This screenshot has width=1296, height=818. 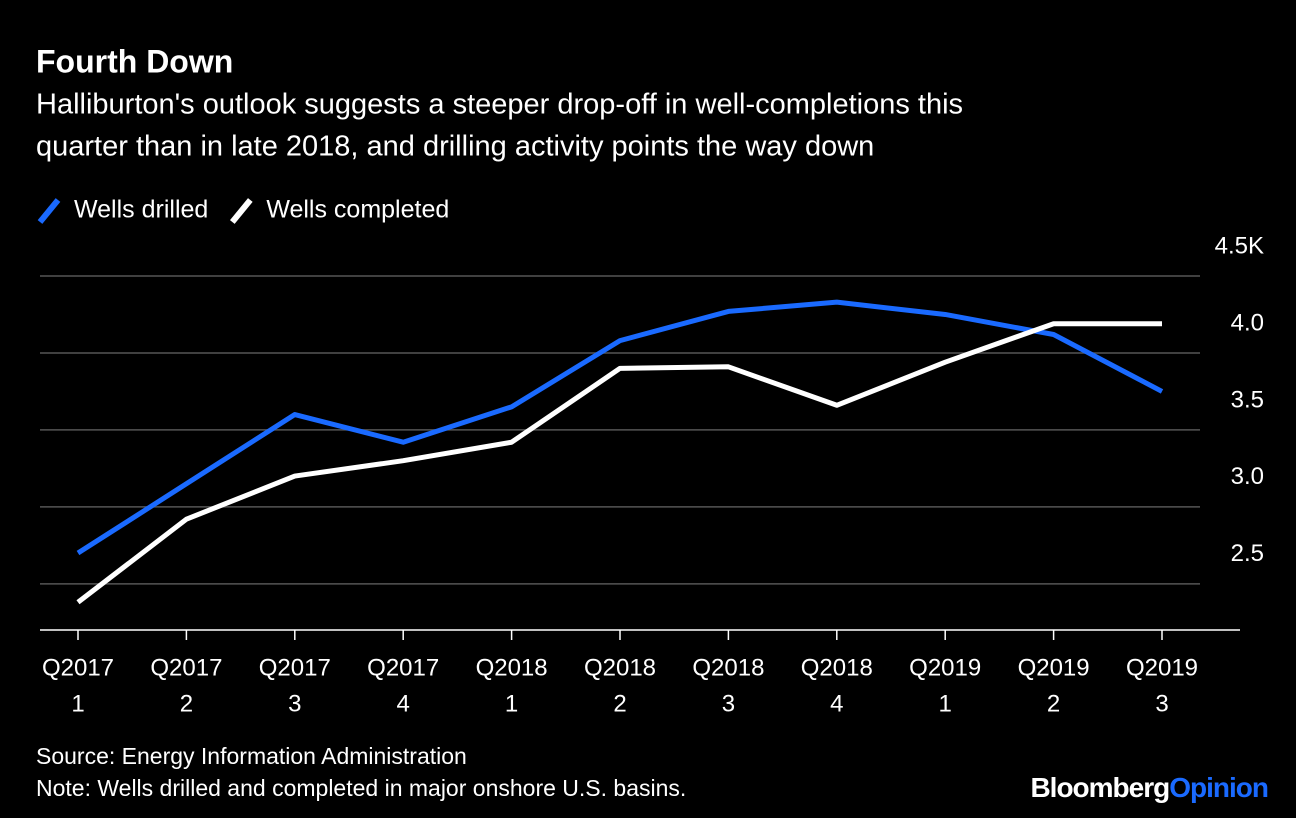 What do you see at coordinates (1099, 787) in the screenshot?
I see `brand-name: Bloomberg` at bounding box center [1099, 787].